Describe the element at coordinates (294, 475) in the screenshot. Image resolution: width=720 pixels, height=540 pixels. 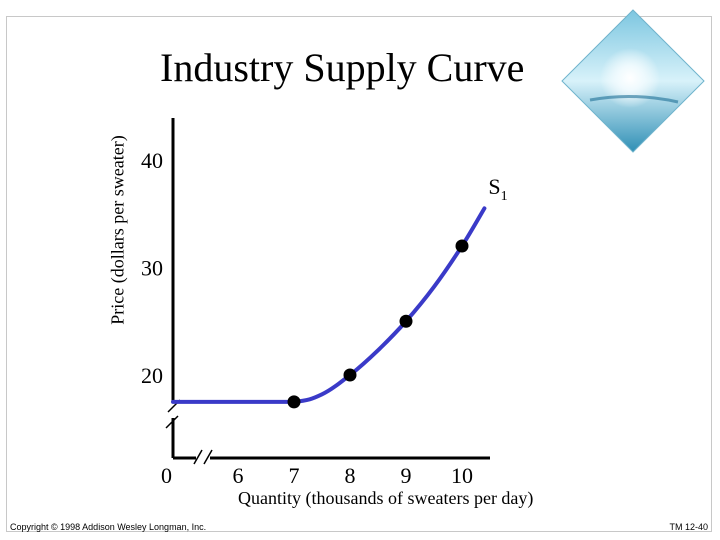
I see `x-tick-label: 7` at that location.